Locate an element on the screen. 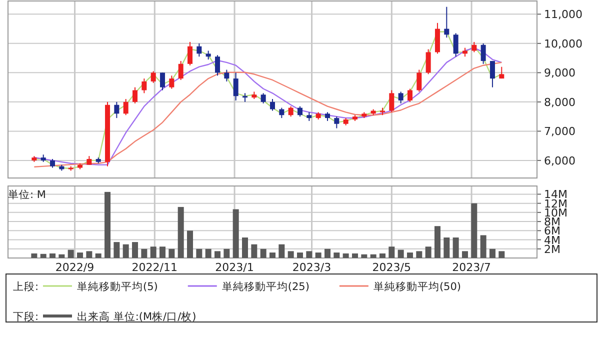 This screenshot has width=600, height=343. legend-title: 下段: is located at coordinates (26, 317).